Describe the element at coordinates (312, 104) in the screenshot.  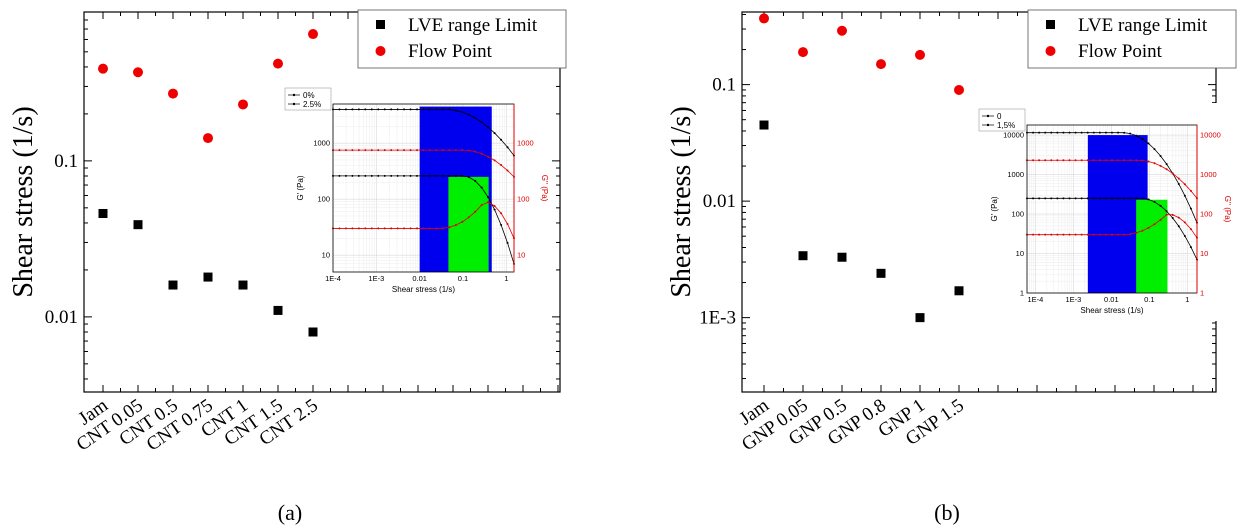
I see `inset-legend-label: 2.5%` at that location.